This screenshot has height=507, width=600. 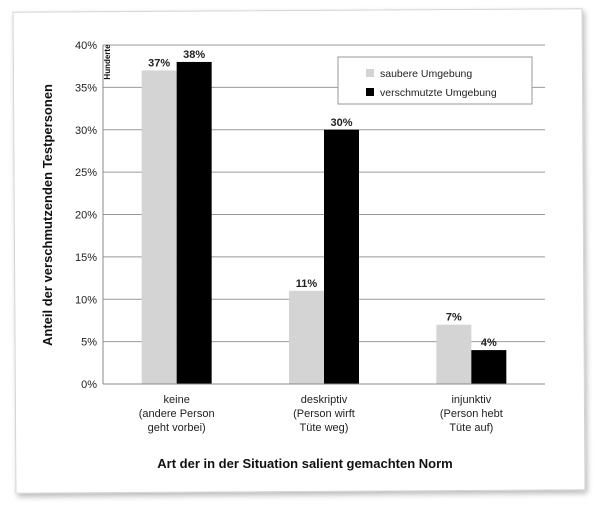 What do you see at coordinates (454, 318) in the screenshot?
I see `data-label: 7%` at bounding box center [454, 318].